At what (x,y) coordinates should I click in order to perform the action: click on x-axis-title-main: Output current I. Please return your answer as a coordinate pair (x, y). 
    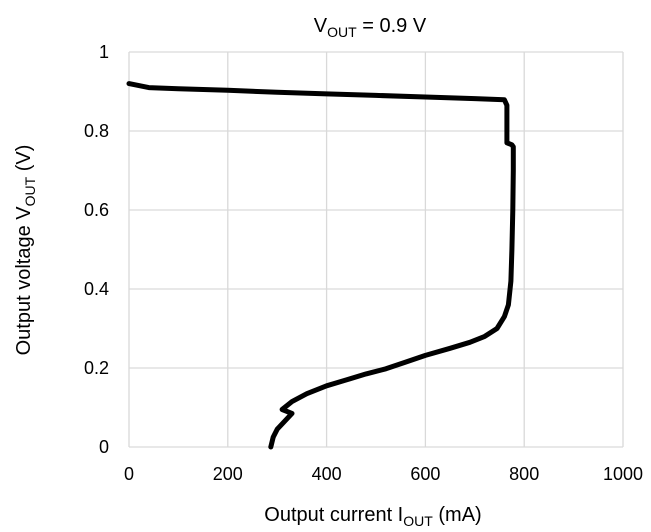
    Looking at the image, I should click on (333, 515).